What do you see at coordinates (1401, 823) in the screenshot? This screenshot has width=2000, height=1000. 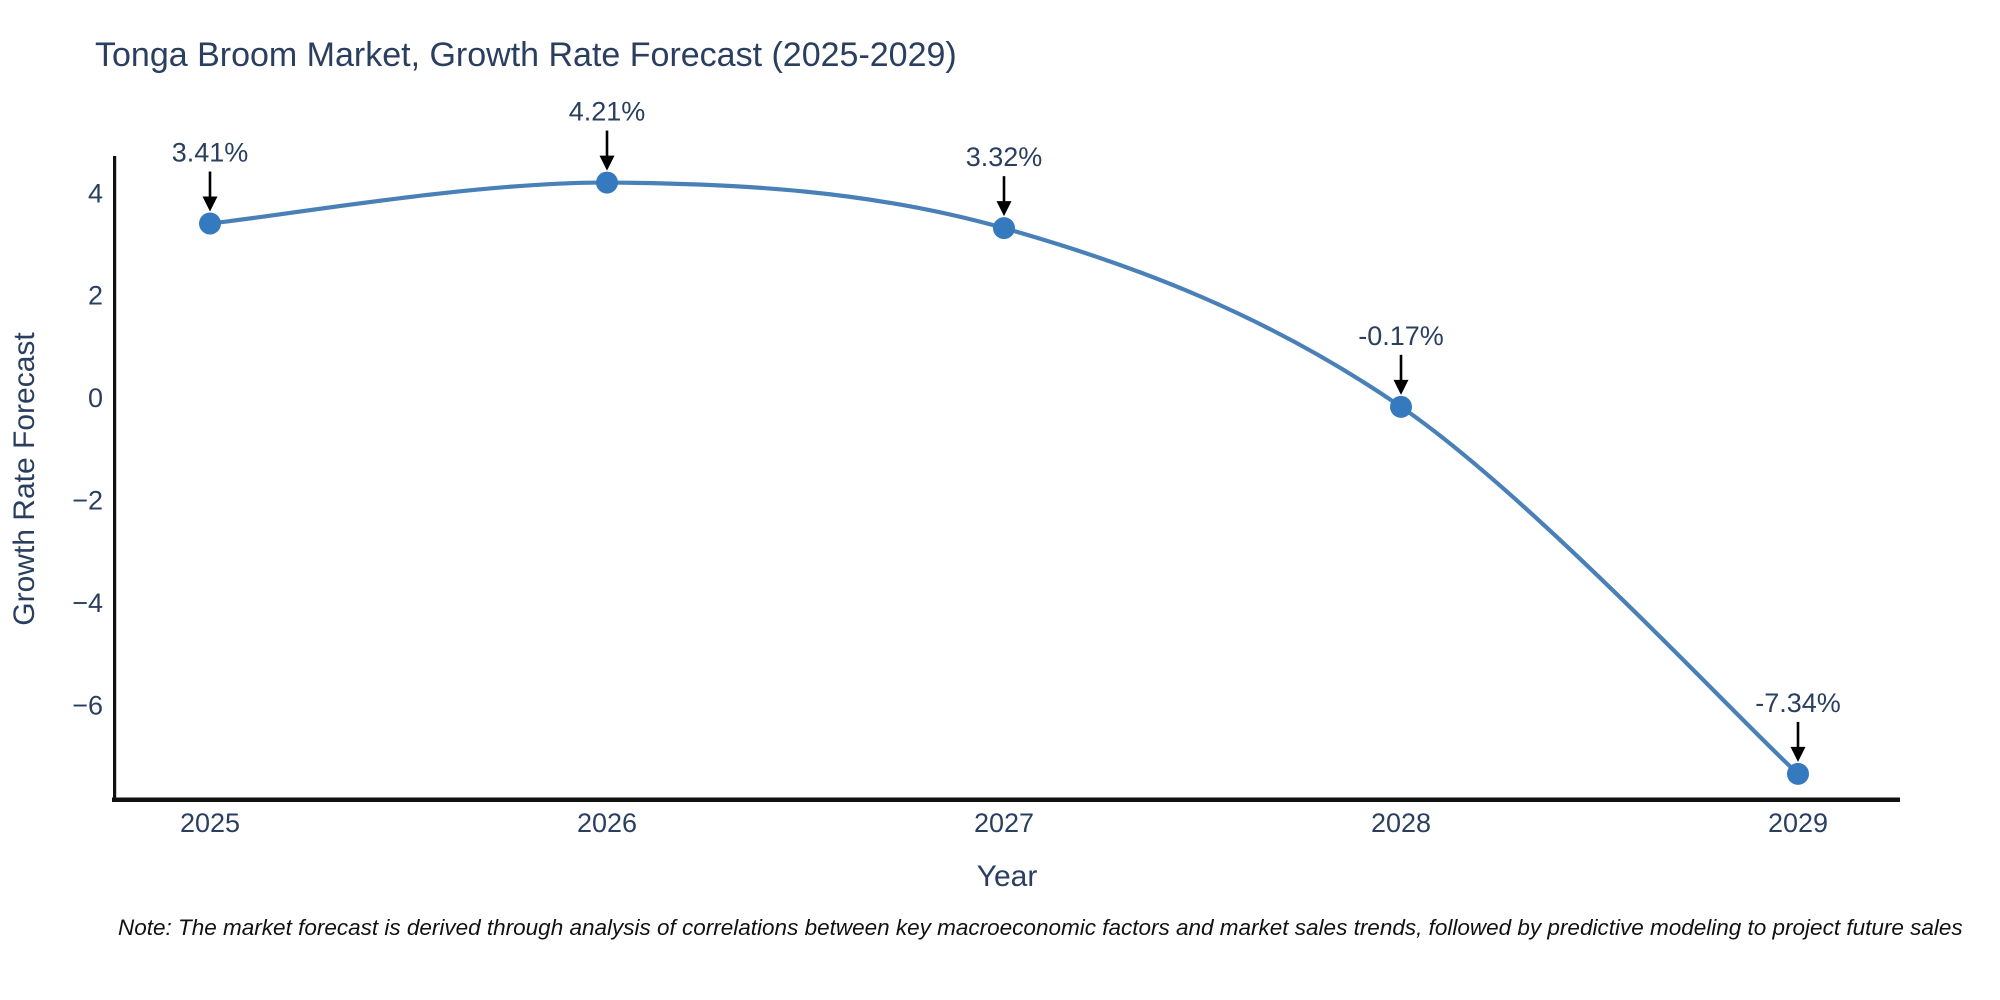 I see `x-tick-label: 2028` at bounding box center [1401, 823].